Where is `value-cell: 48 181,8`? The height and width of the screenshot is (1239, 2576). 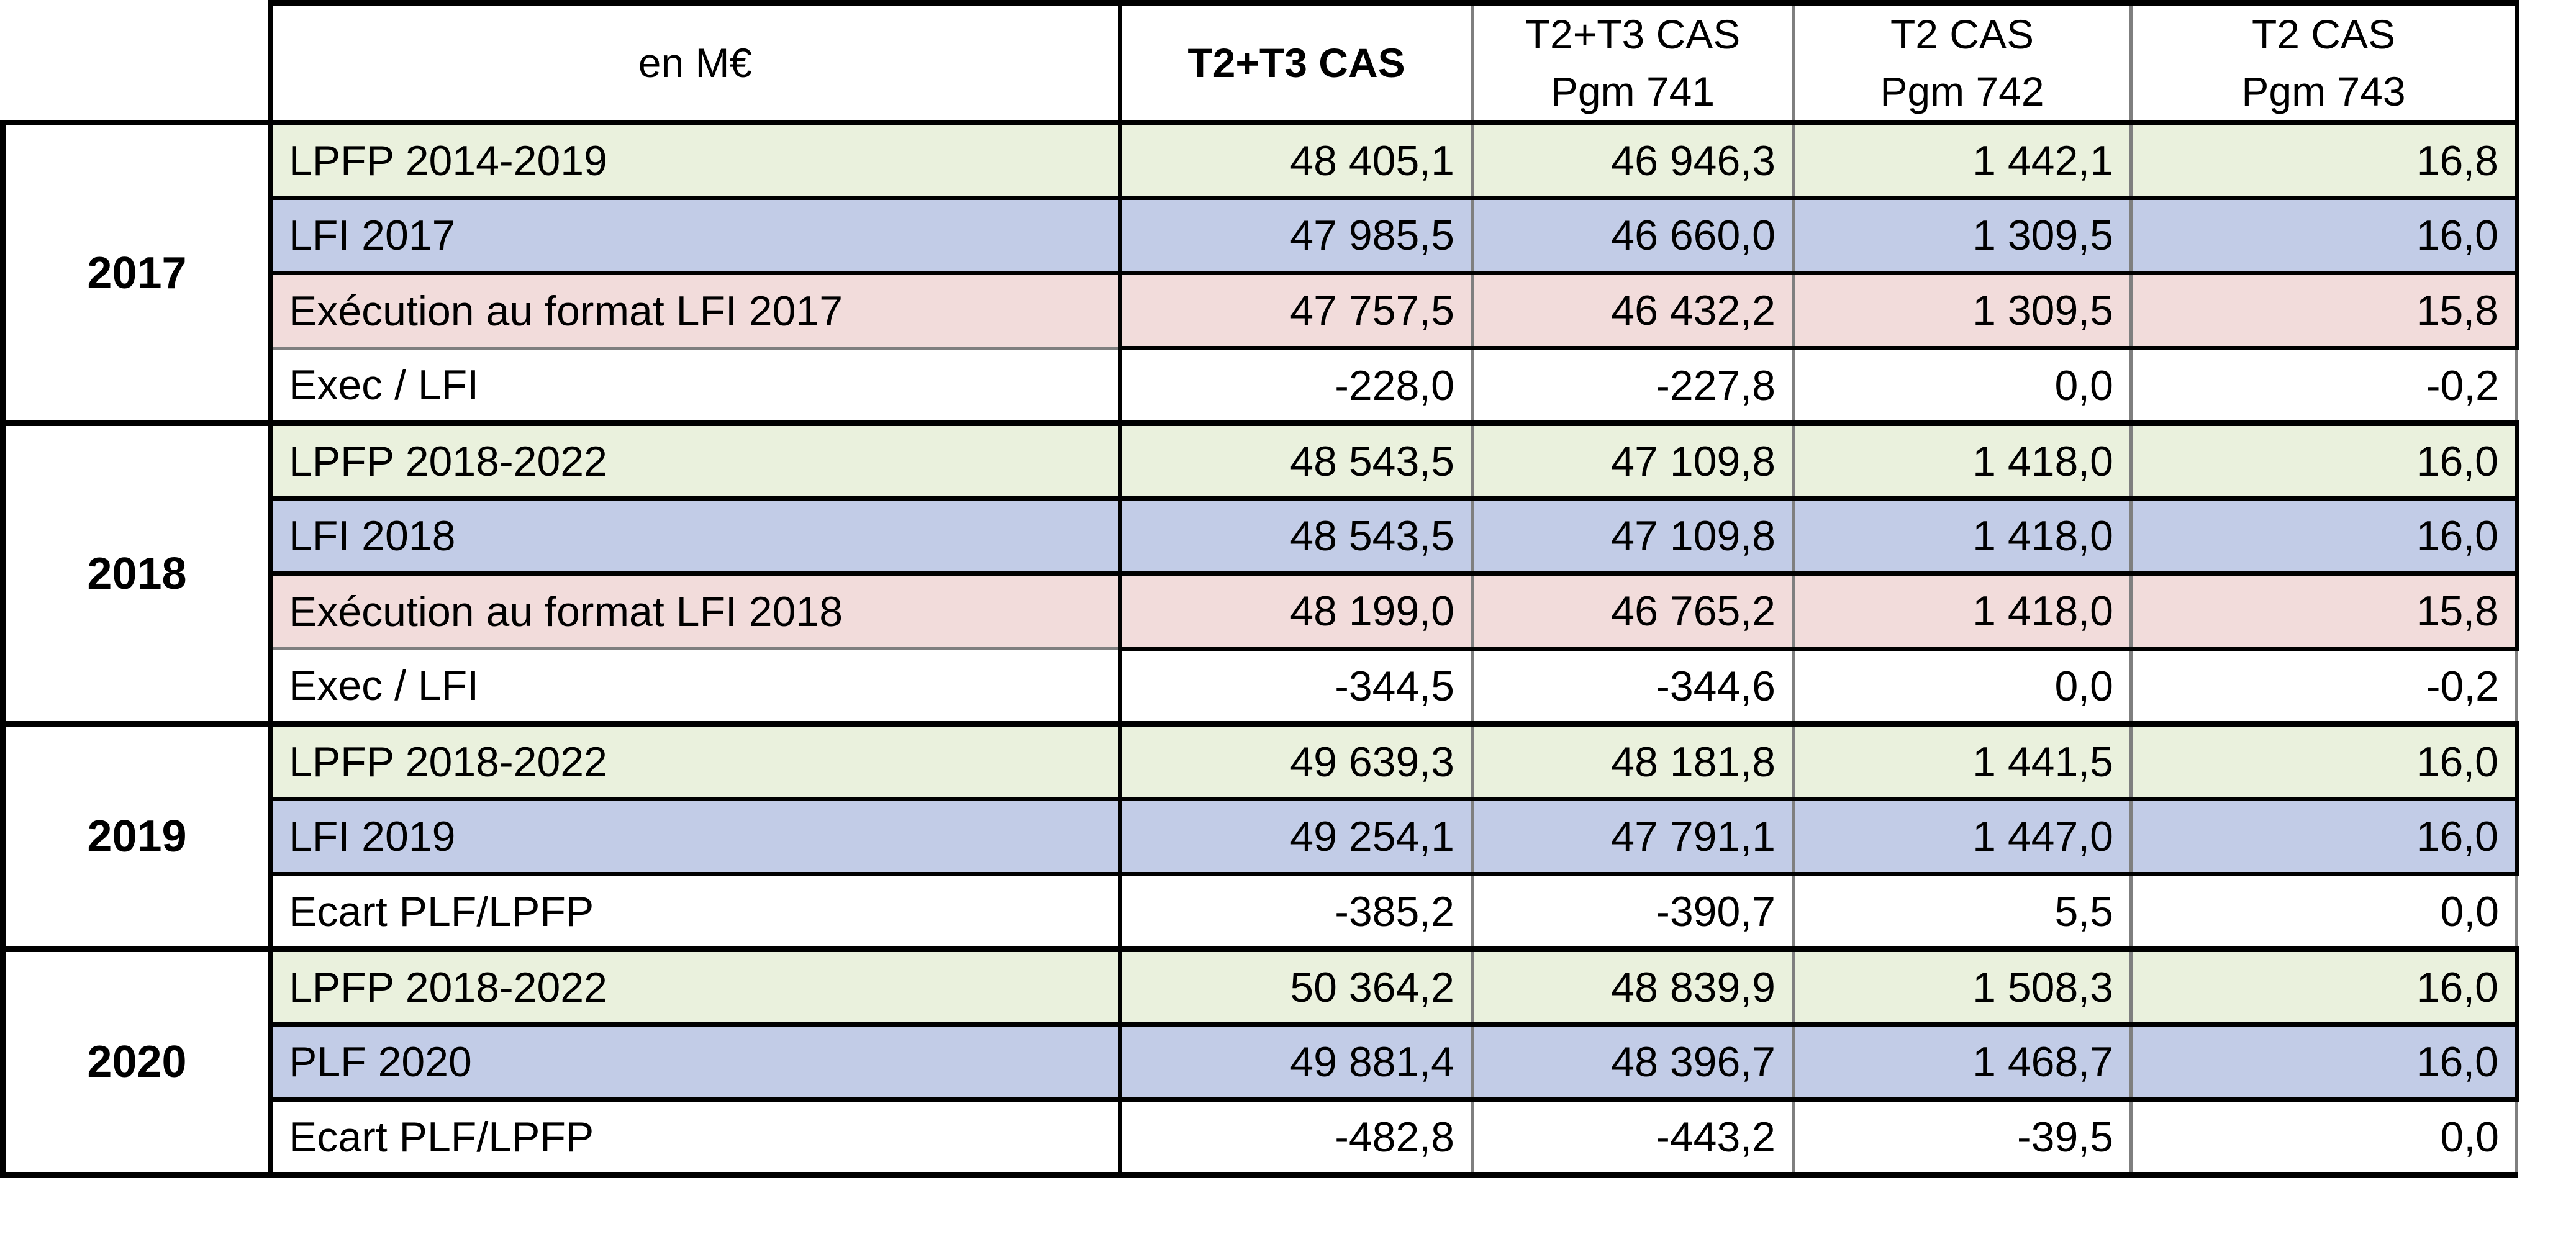 value-cell: 48 181,8 is located at coordinates (1633, 762).